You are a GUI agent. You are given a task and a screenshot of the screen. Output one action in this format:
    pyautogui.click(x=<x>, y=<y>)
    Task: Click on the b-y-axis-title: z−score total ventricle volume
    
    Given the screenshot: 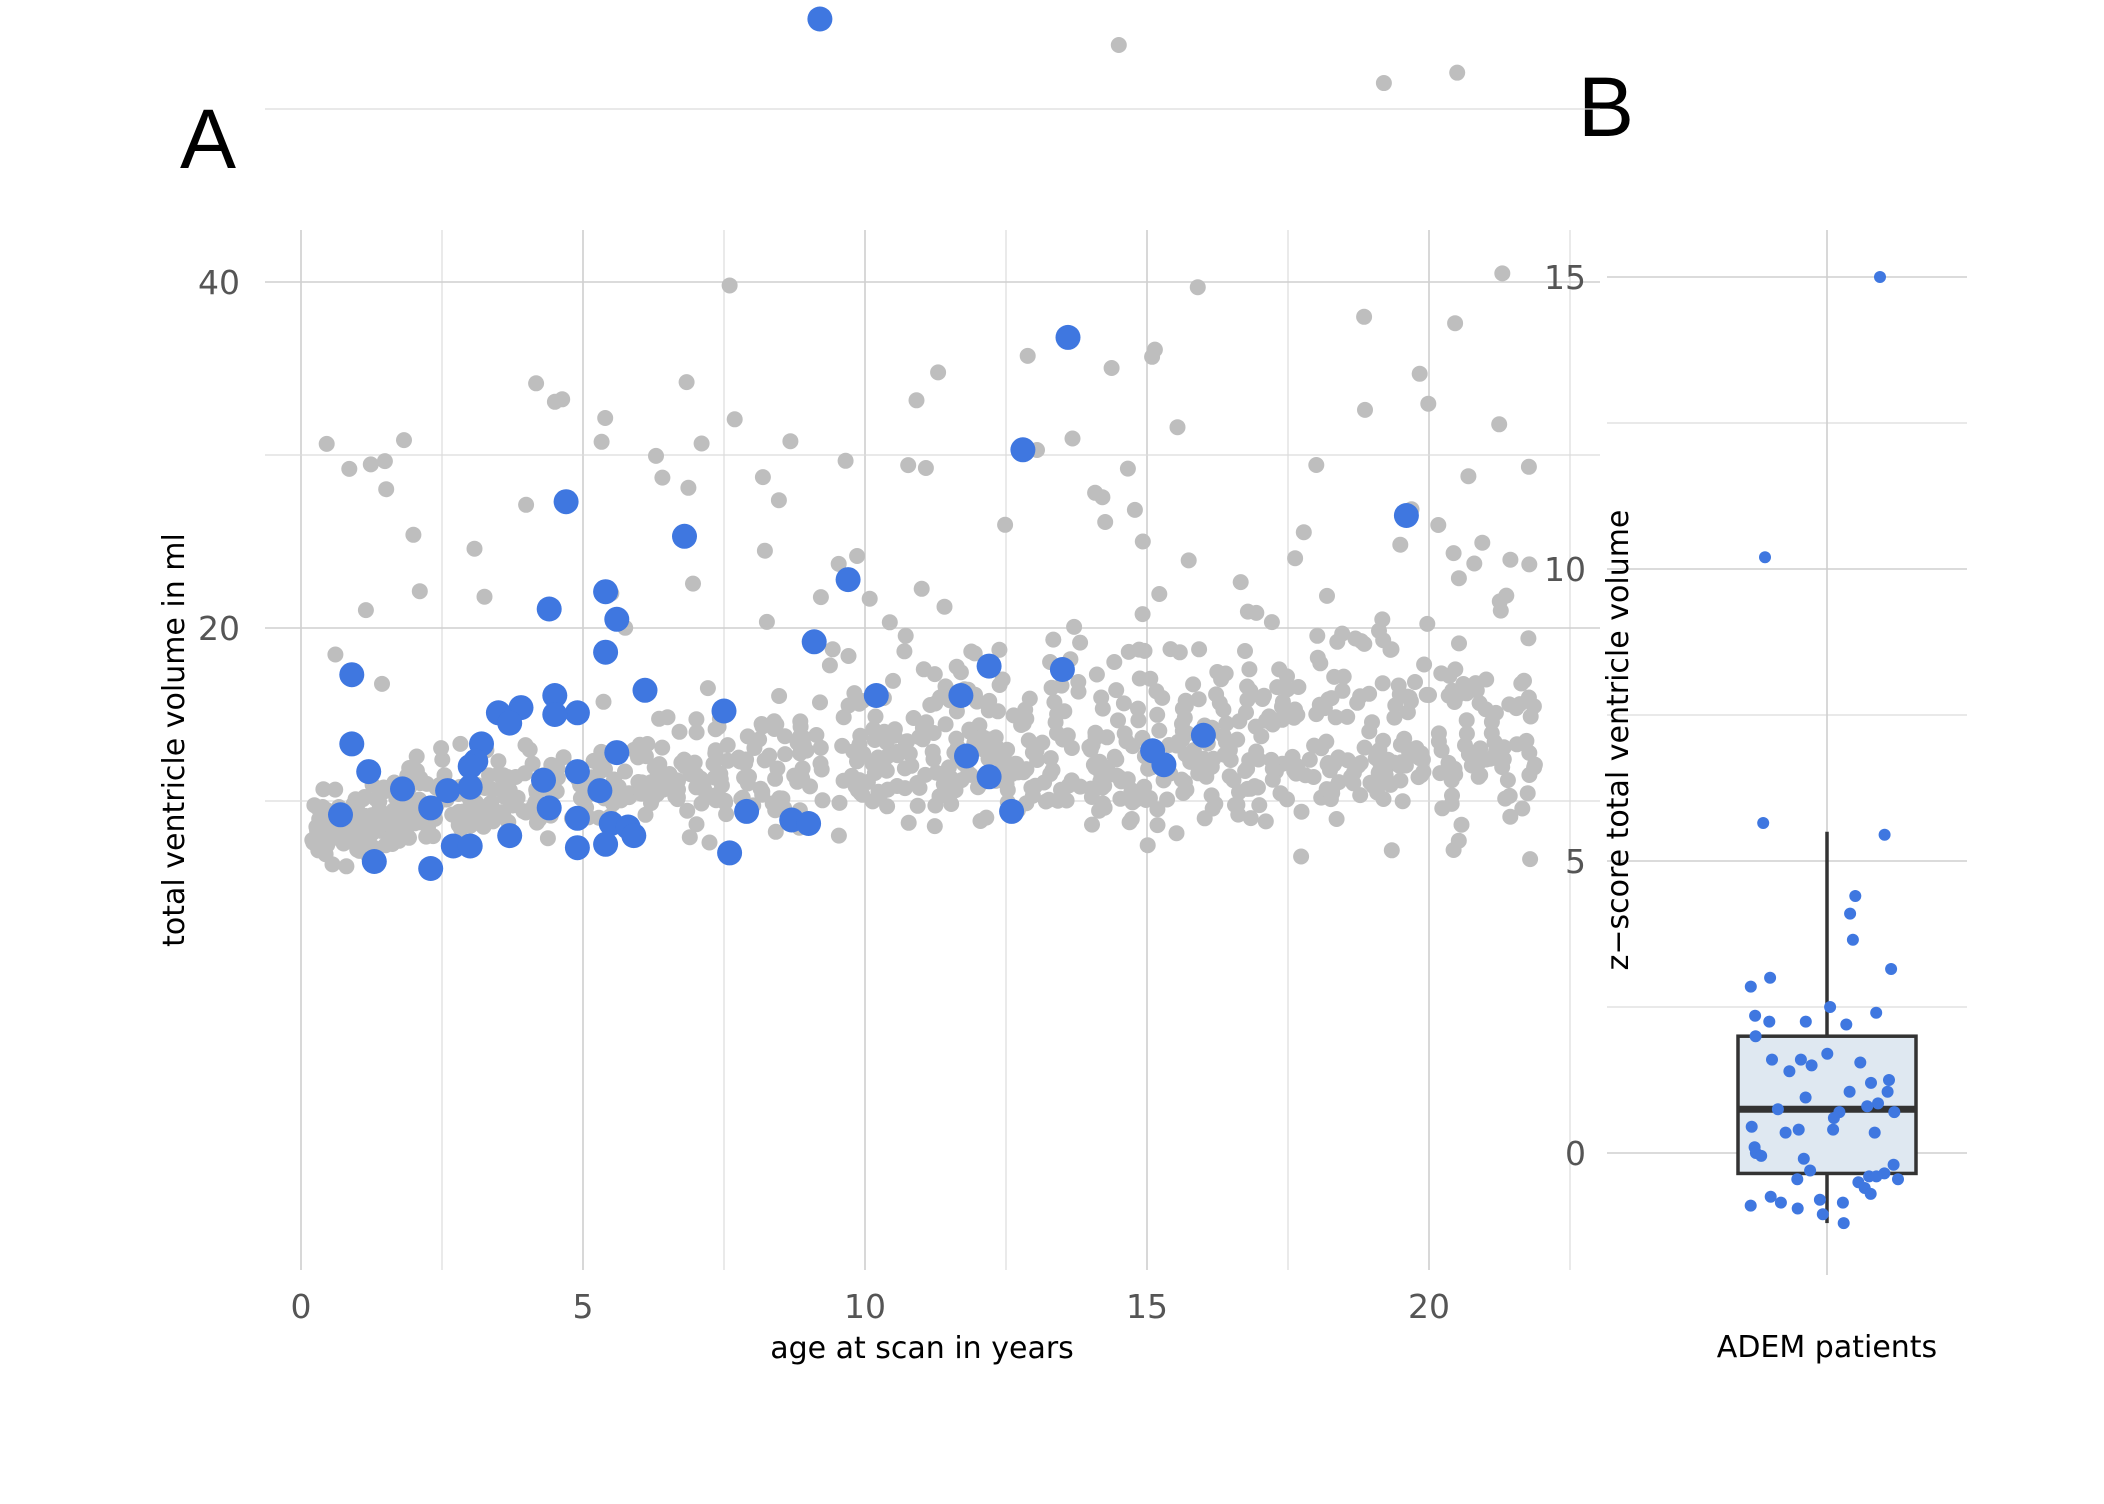 What is the action you would take?
    pyautogui.click(x=1618, y=740)
    